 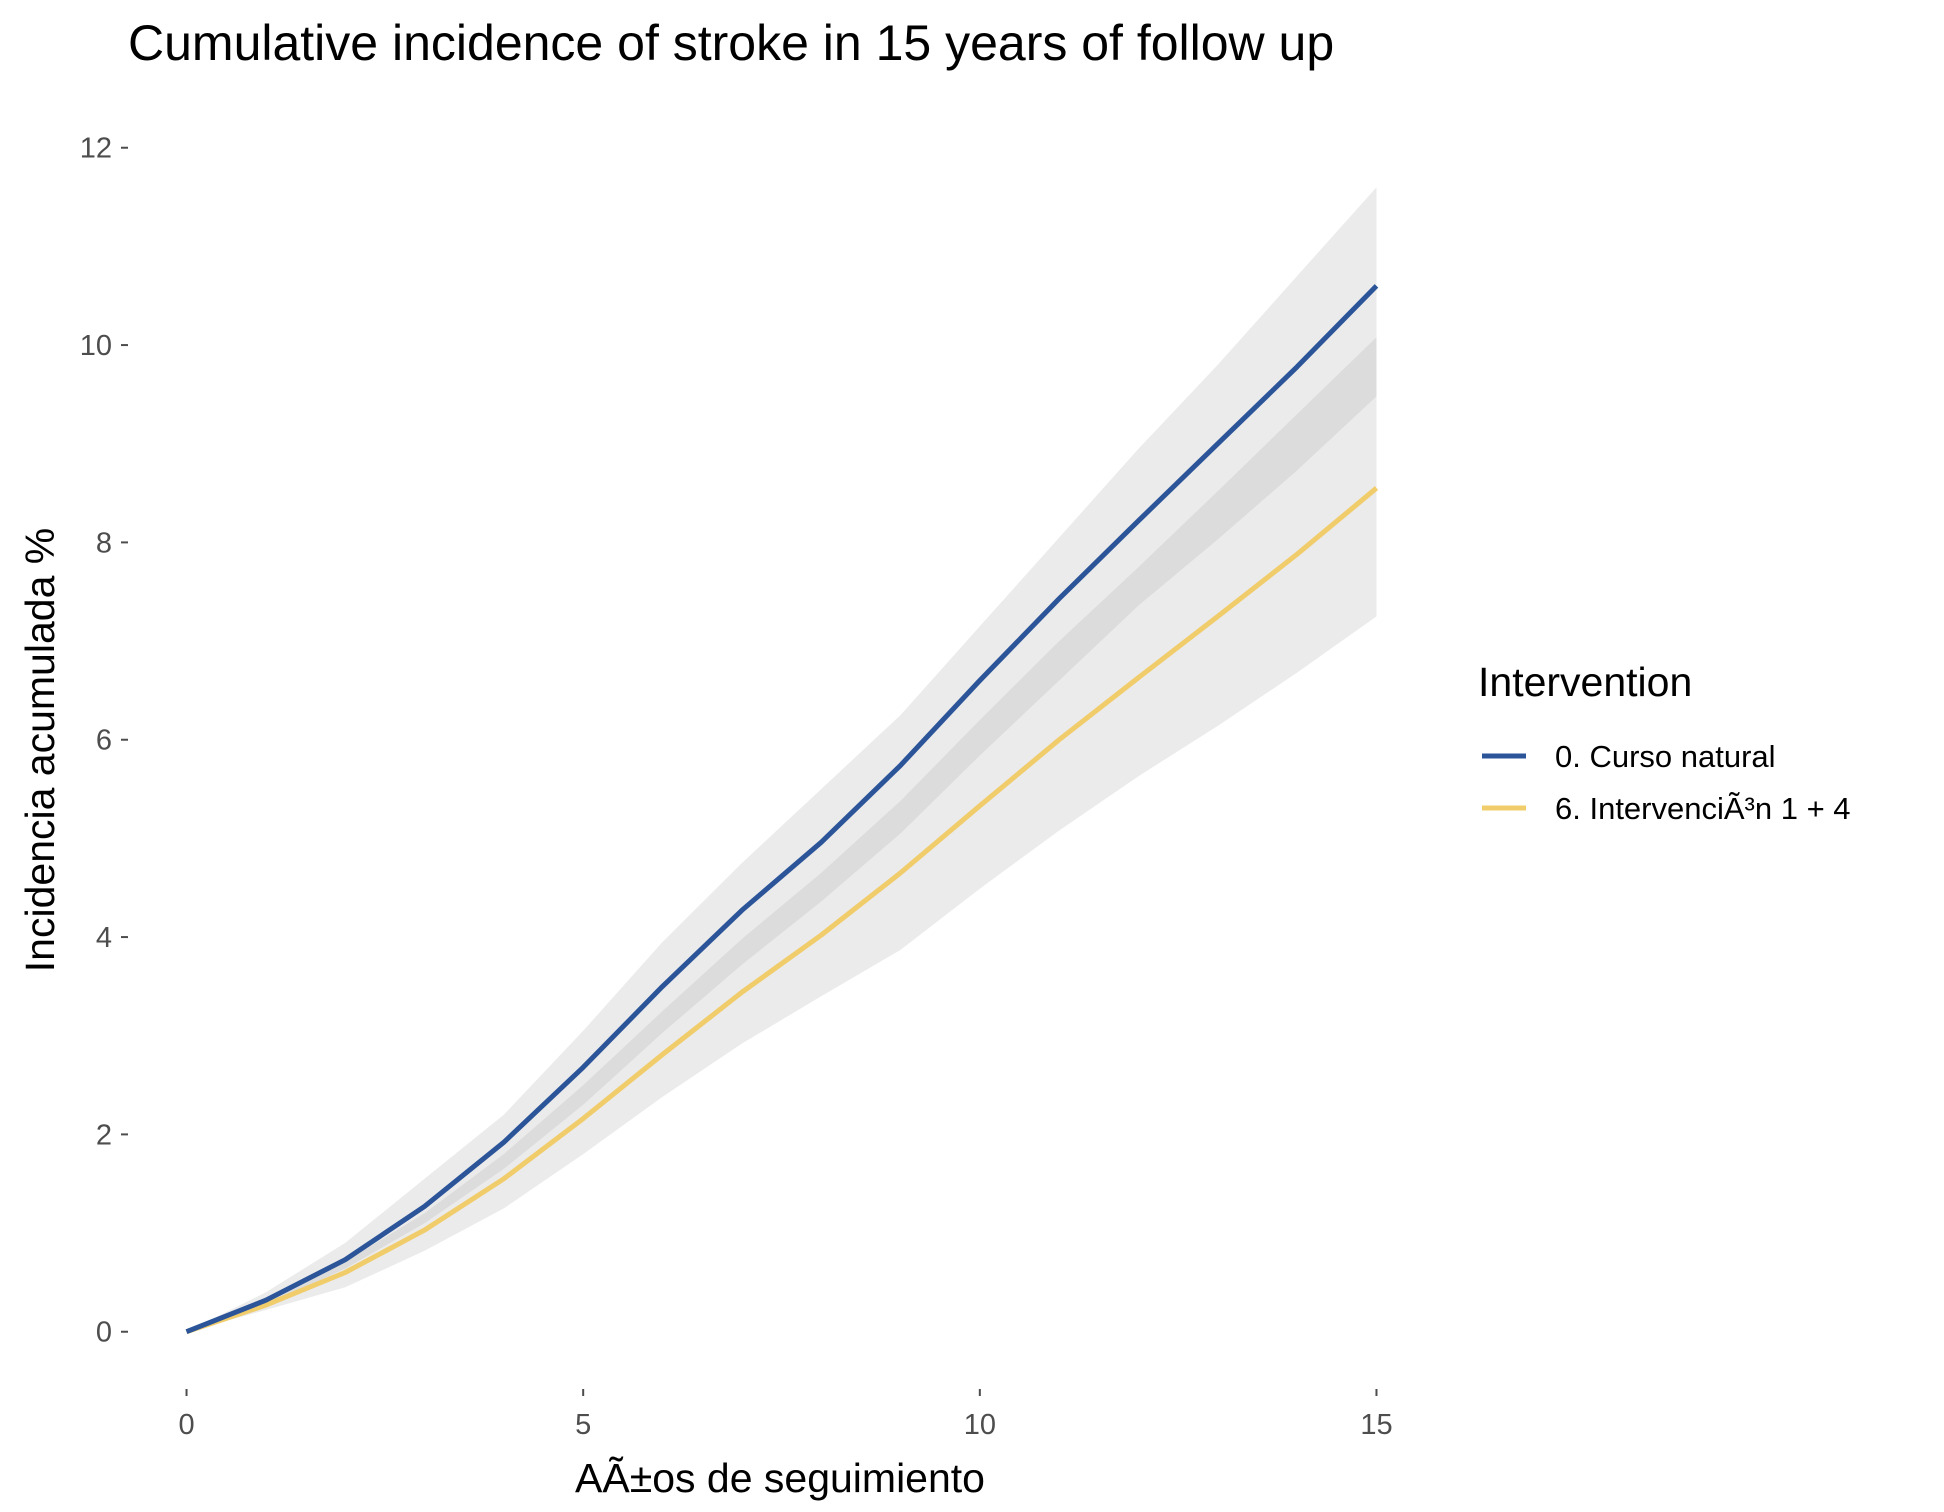 I want to click on x-tick-label: 0, so click(x=186, y=1425).